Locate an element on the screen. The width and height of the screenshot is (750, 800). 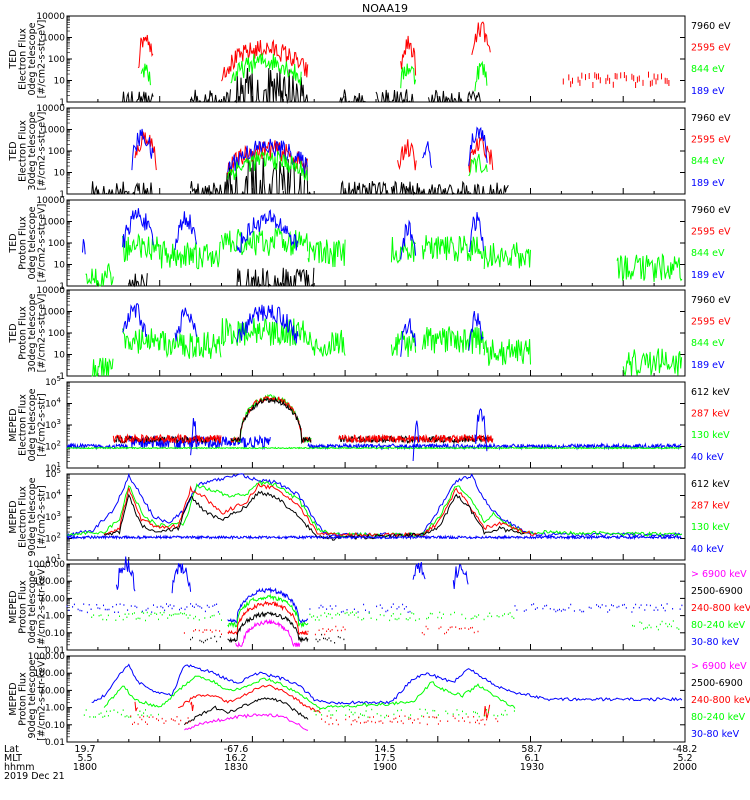
footer-hhmm-value: 1930 is located at coordinates (532, 767).